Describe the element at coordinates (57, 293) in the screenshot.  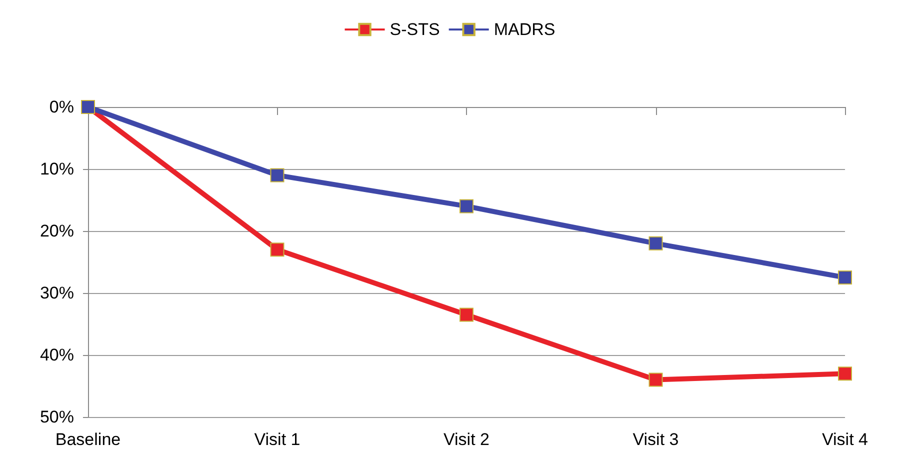
I see `y-tick-label: 30%` at that location.